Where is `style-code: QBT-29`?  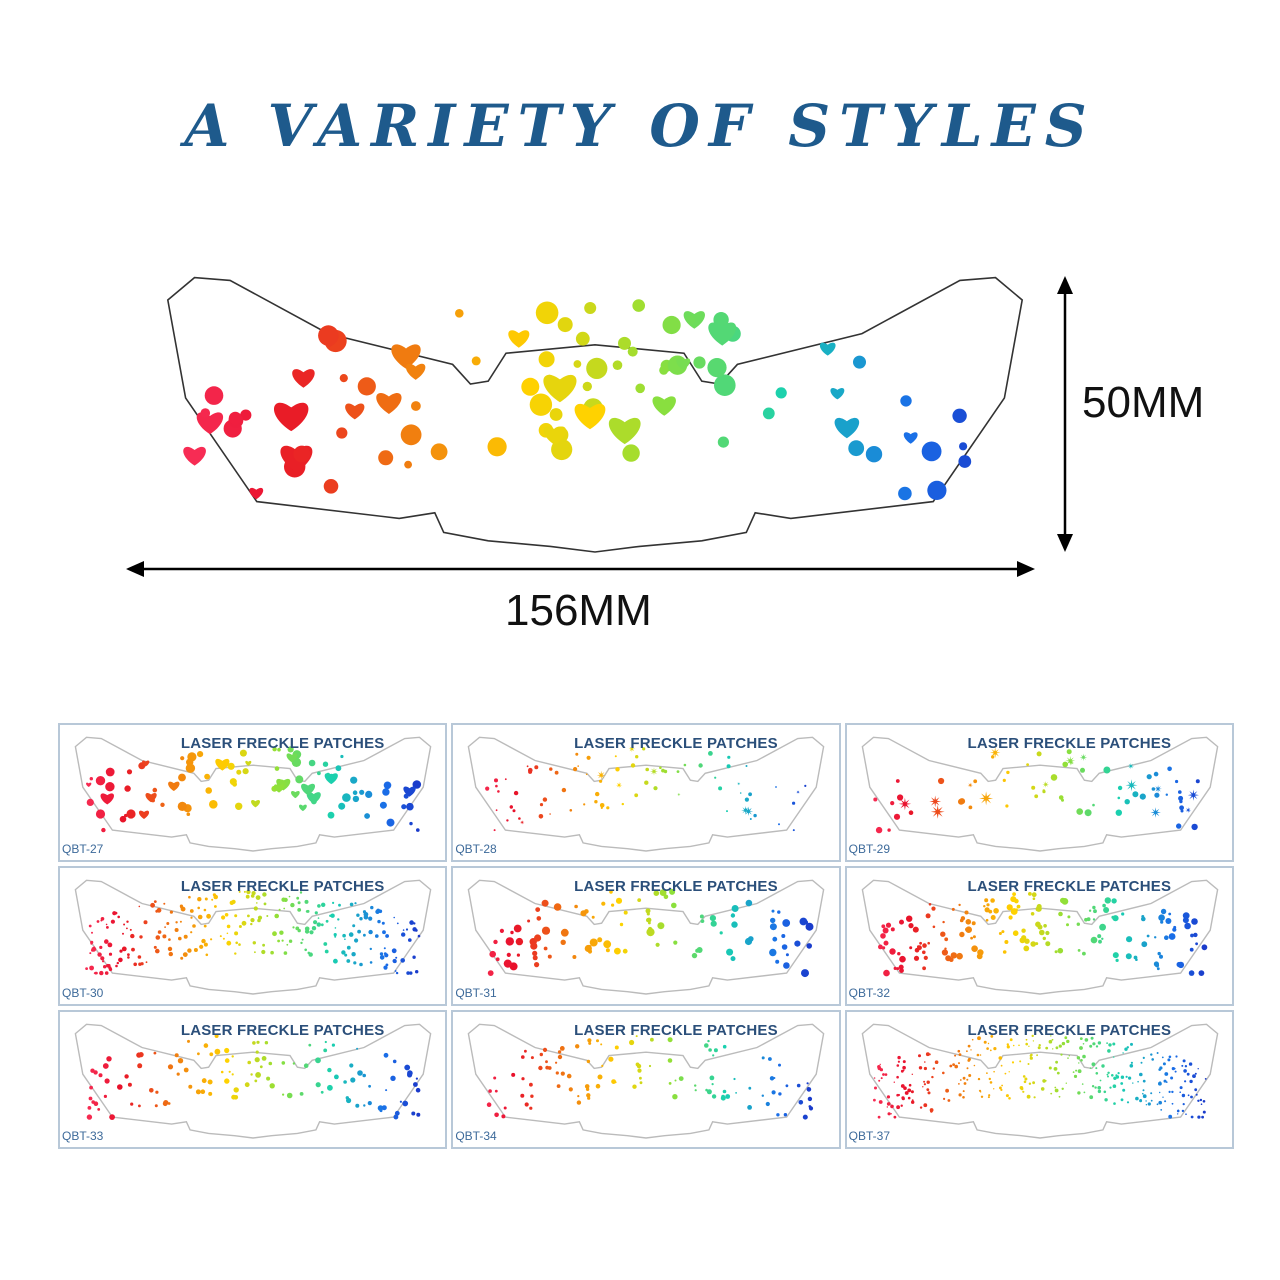 style-code: QBT-29 is located at coordinates (869, 849).